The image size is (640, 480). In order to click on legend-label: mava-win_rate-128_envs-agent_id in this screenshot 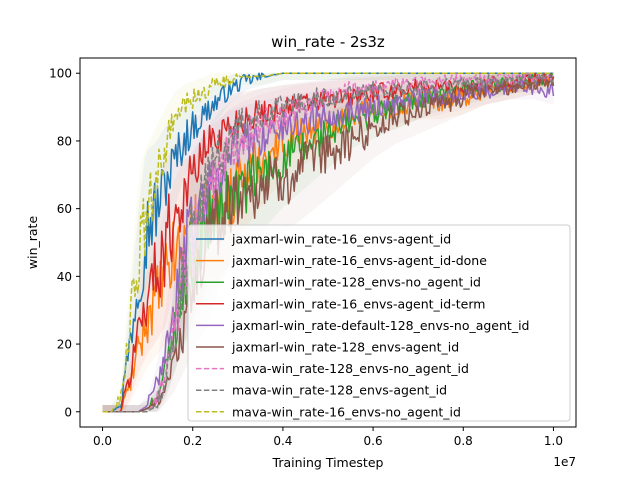, I will do `click(339, 390)`.